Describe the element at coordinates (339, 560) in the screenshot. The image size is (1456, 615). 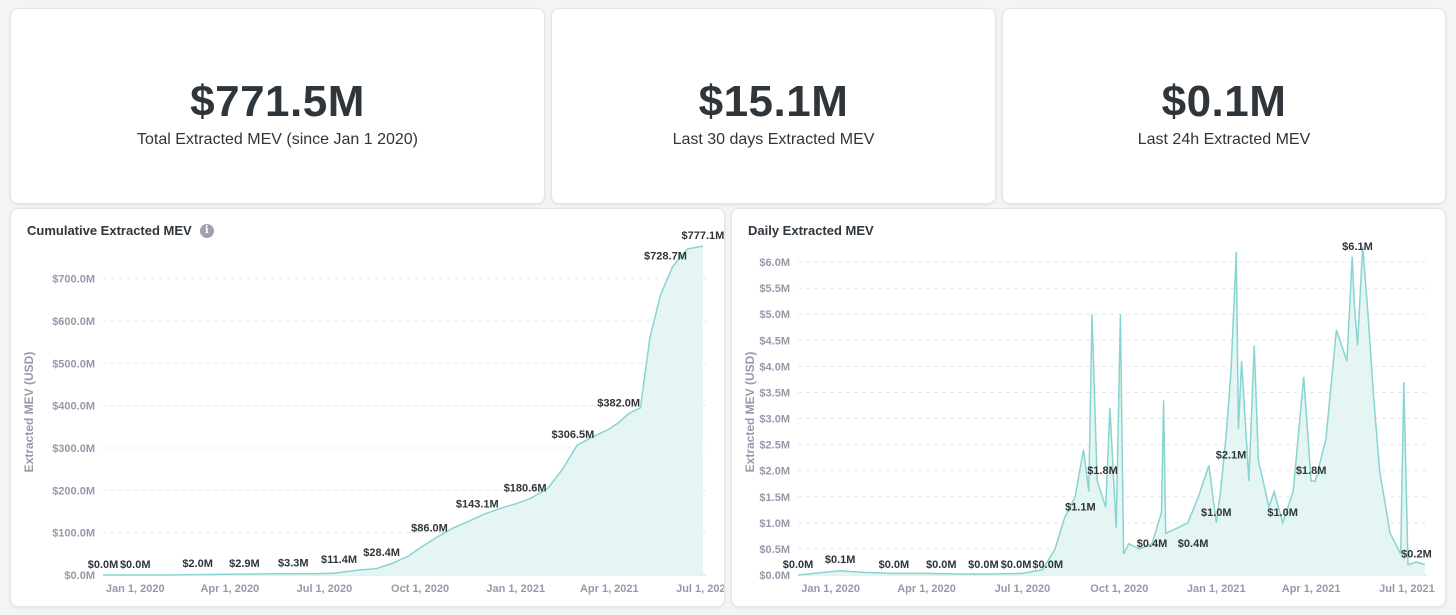
I see `data-label: $11.4M` at that location.